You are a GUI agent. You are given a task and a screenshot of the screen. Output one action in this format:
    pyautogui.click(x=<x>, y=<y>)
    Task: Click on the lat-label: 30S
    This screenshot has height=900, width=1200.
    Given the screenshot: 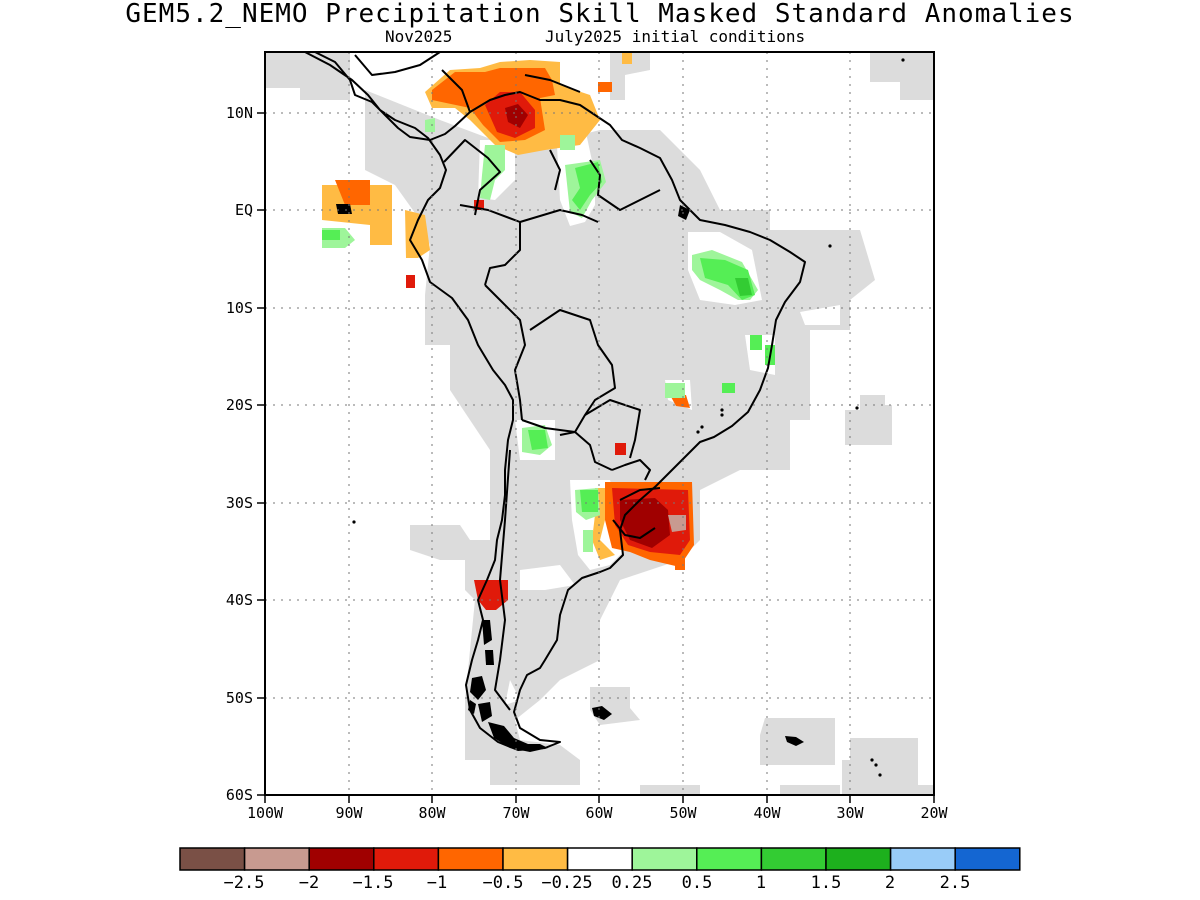 What is the action you would take?
    pyautogui.click(x=239, y=503)
    